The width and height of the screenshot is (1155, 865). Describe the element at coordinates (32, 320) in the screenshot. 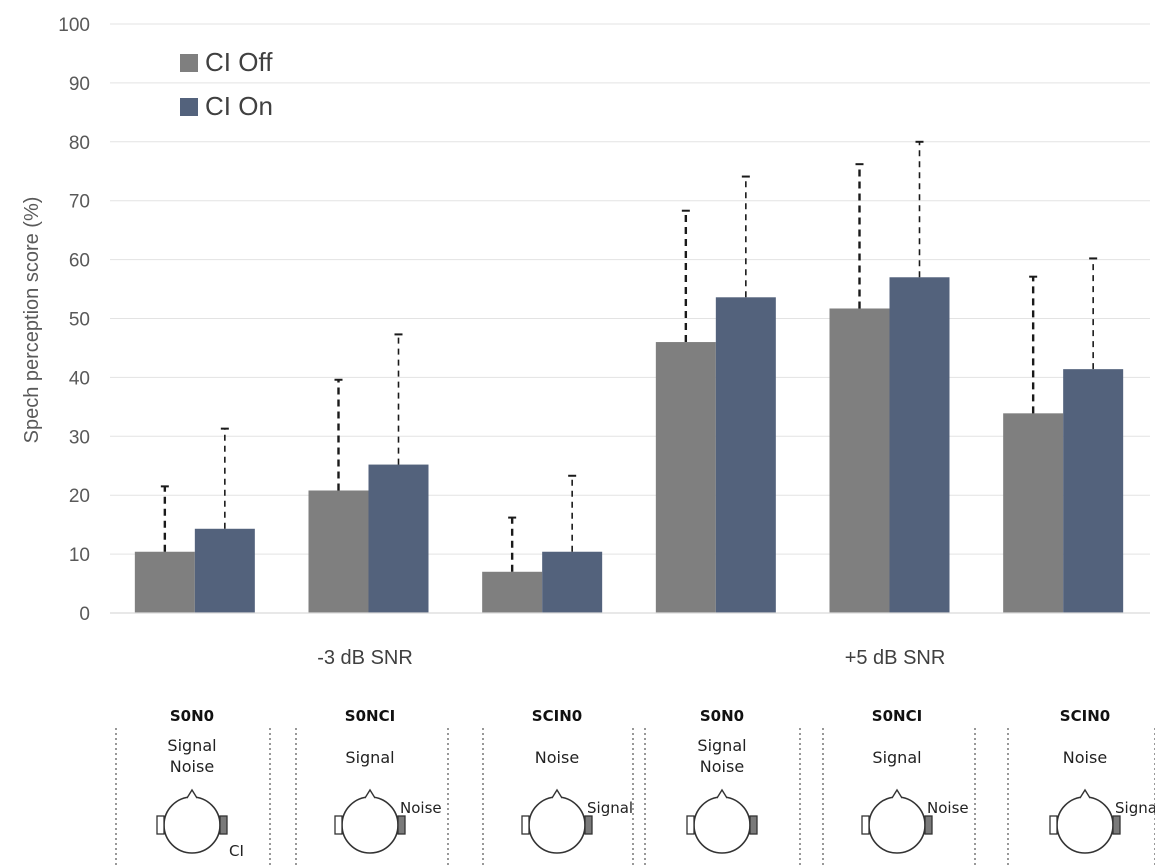

I see `y-axis-label: Spech perception score (%)` at that location.